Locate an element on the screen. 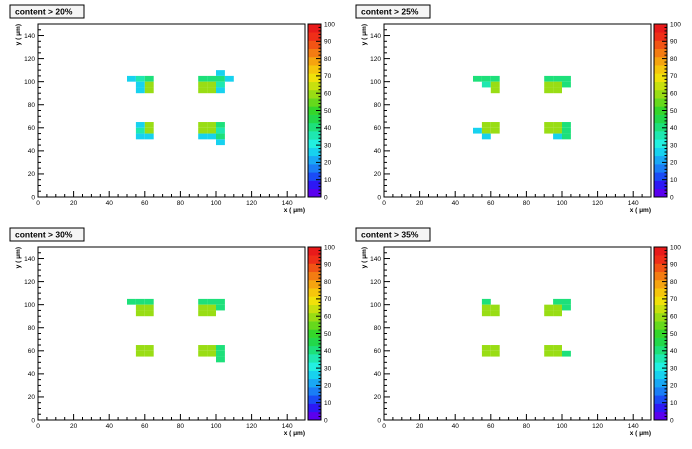 Image resolution: width=692 pixels, height=449 pixels. panel-title: content > 25% is located at coordinates (393, 11).